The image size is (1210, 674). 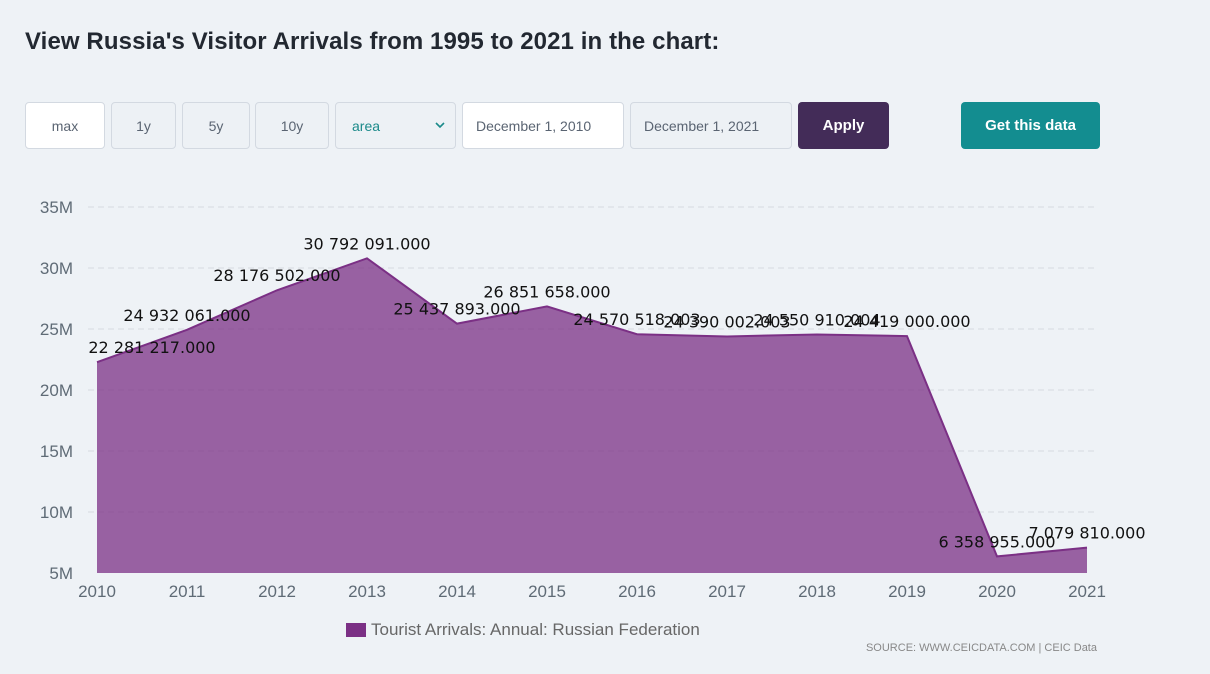 I want to click on x-tick-label: 2017, so click(x=727, y=591).